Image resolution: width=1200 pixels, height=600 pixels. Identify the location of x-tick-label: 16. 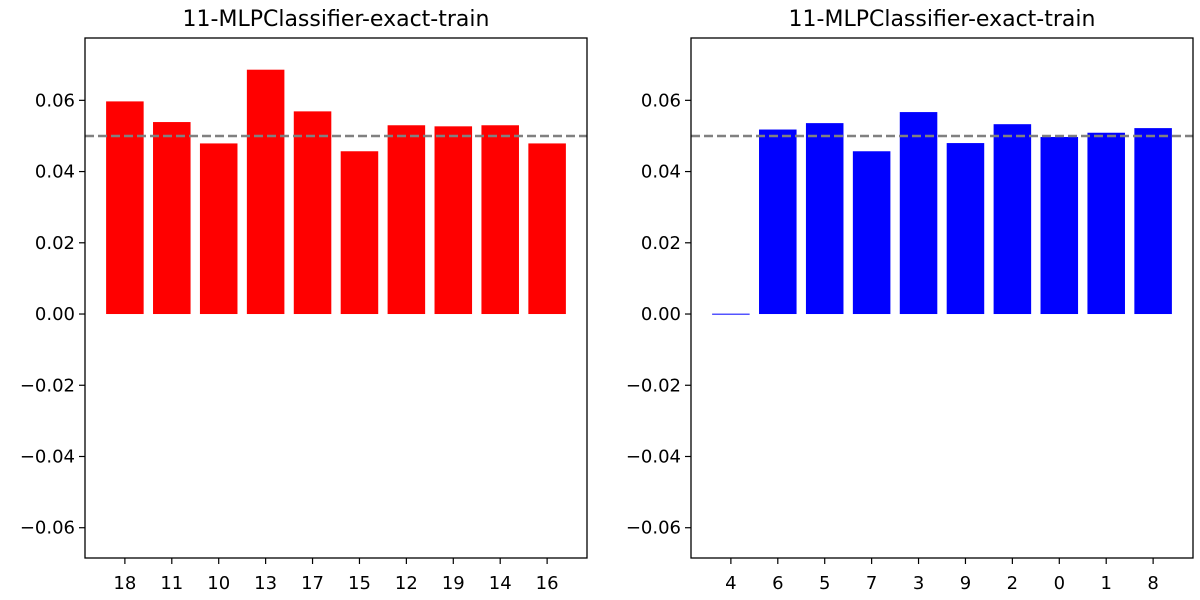
(547, 583).